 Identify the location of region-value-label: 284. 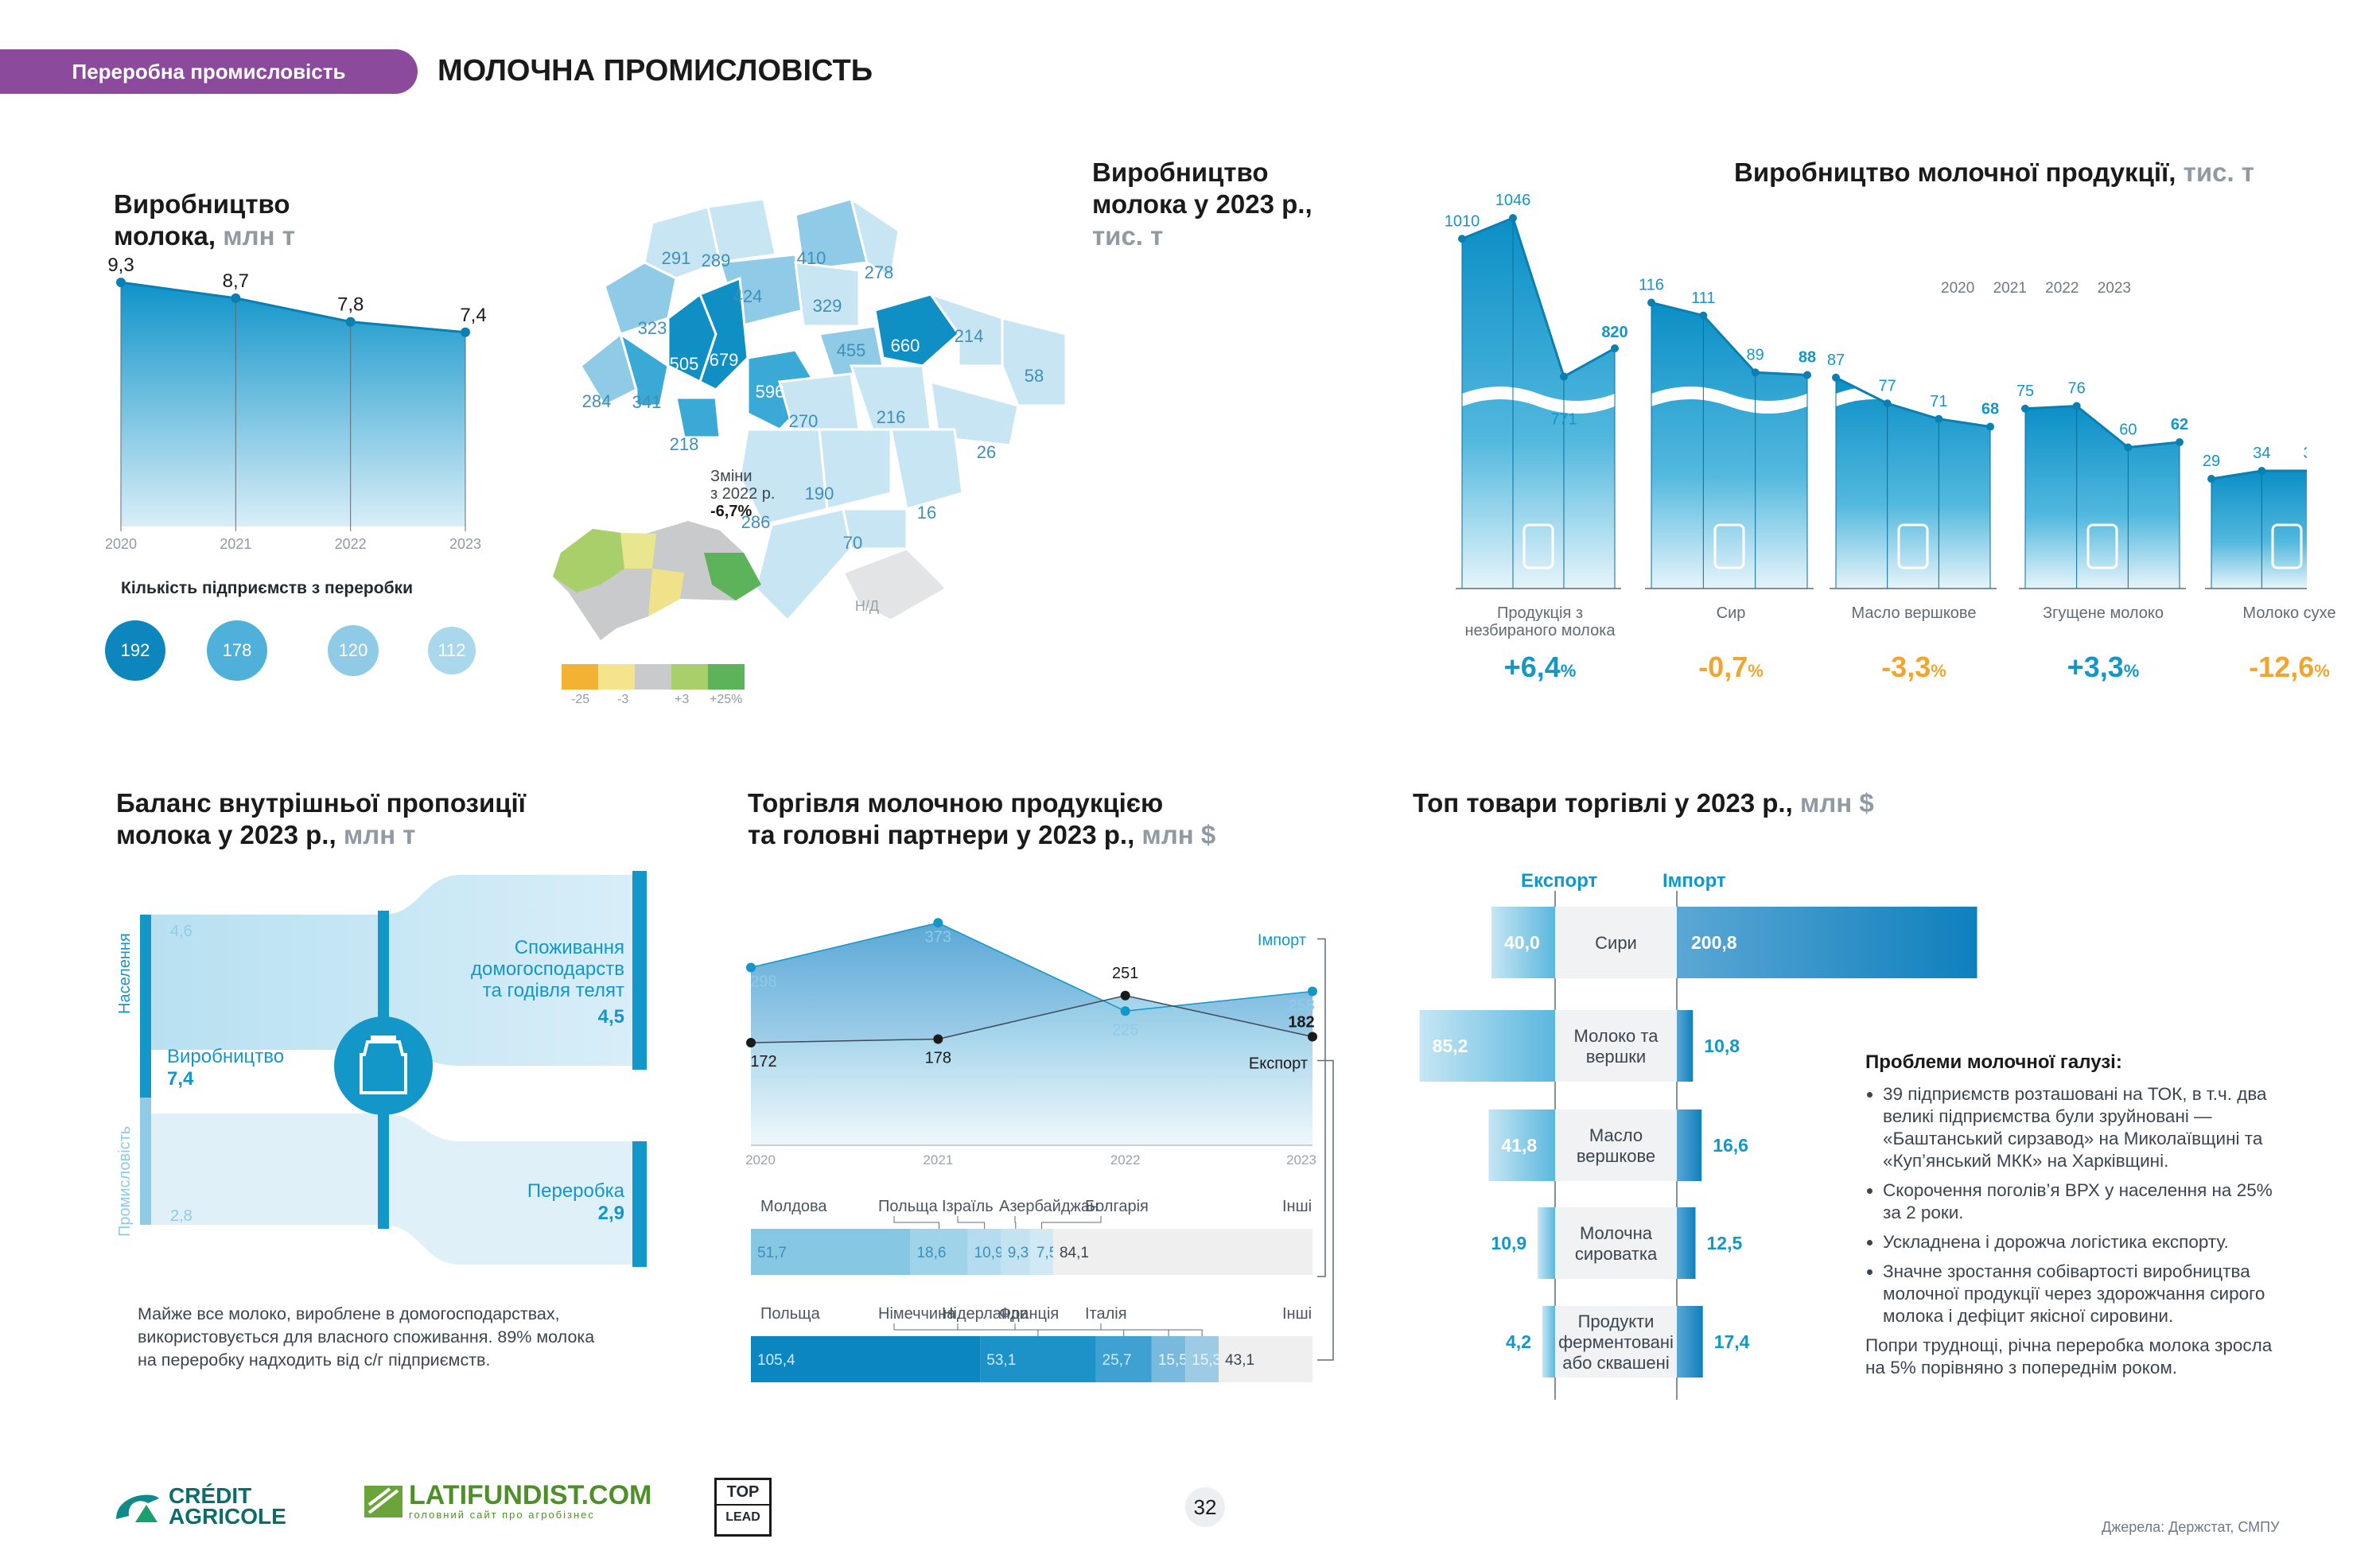
(597, 401).